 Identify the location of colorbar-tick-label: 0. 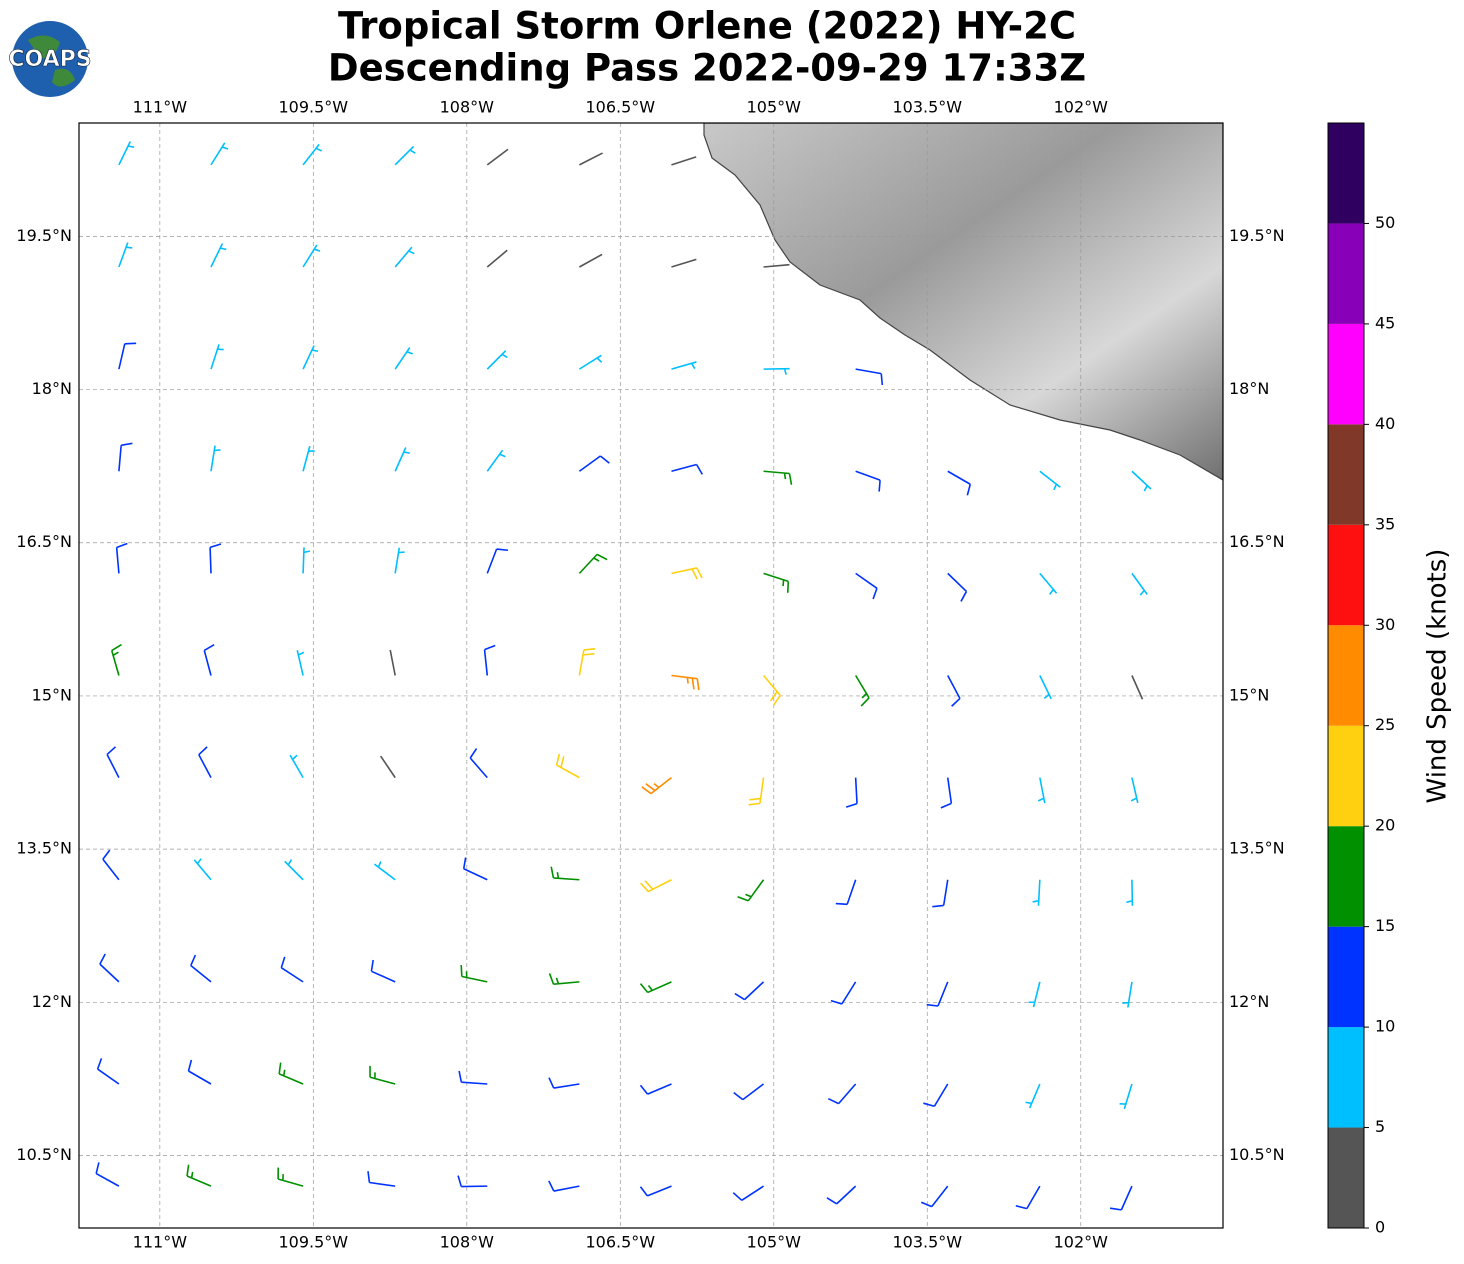
(1380, 1227).